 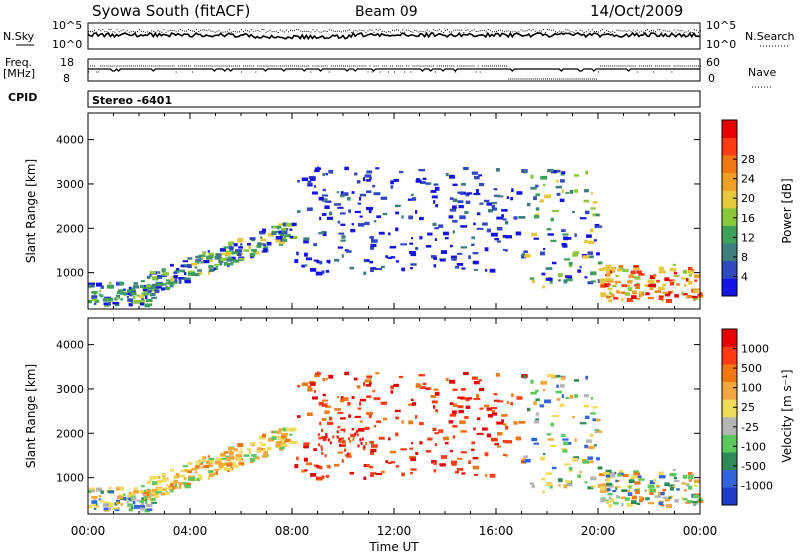 What do you see at coordinates (713, 62) in the screenshot?
I see `nave-tick-top: 60` at bounding box center [713, 62].